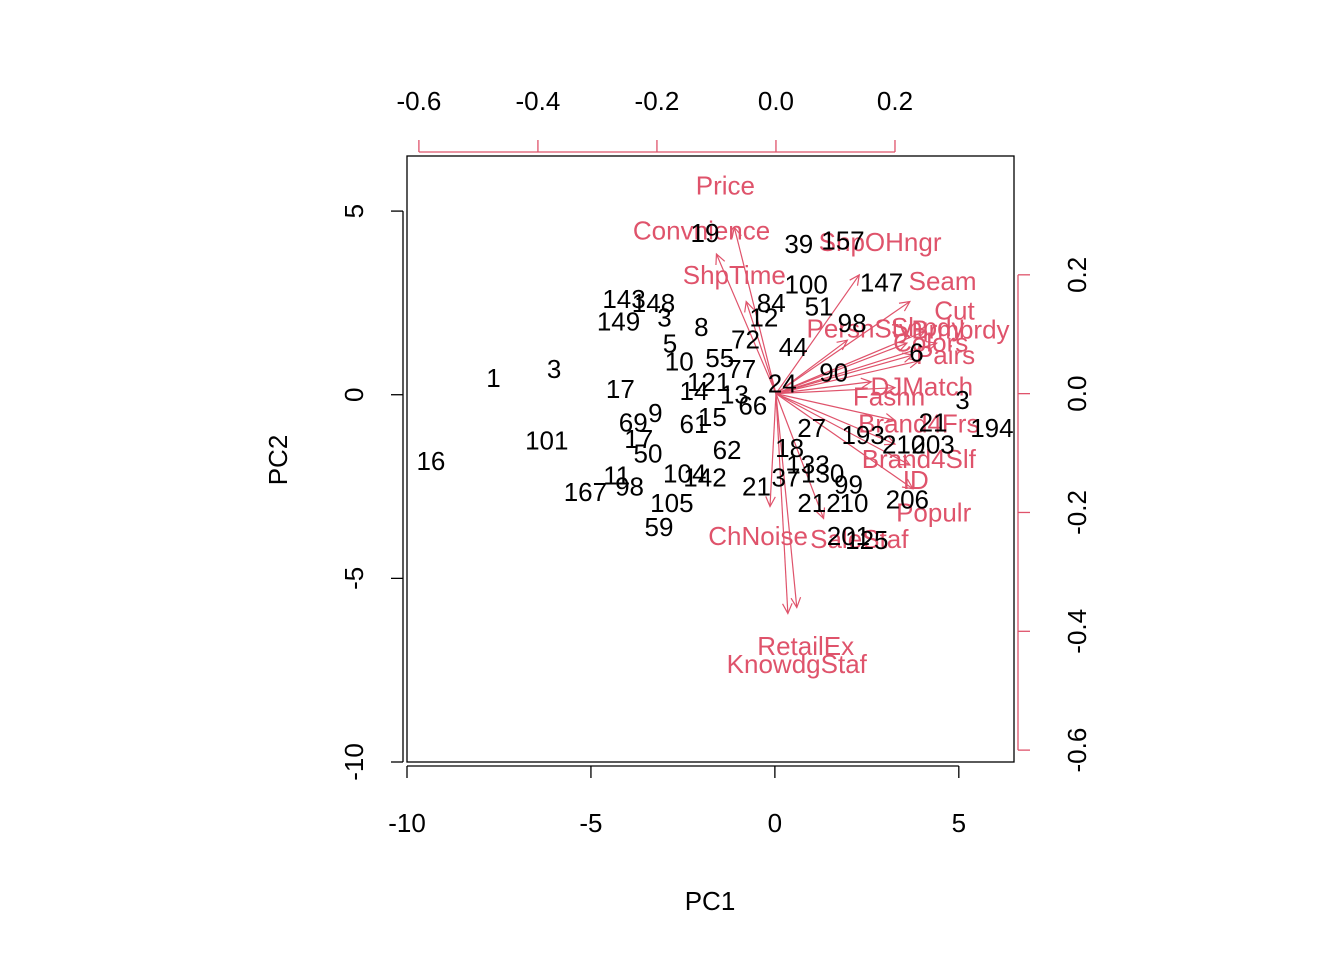  I want to click on score-point: 194, so click(991, 428).